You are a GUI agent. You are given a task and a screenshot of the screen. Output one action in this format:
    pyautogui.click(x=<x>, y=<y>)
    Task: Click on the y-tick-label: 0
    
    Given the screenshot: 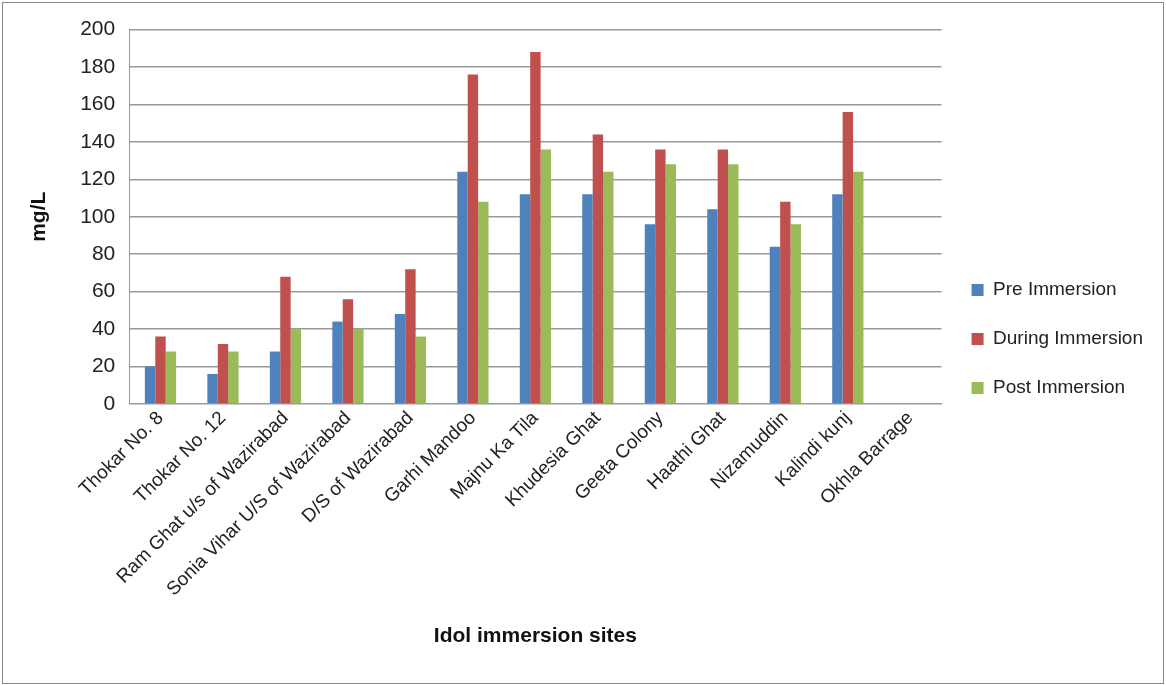 What is the action you would take?
    pyautogui.click(x=109, y=402)
    